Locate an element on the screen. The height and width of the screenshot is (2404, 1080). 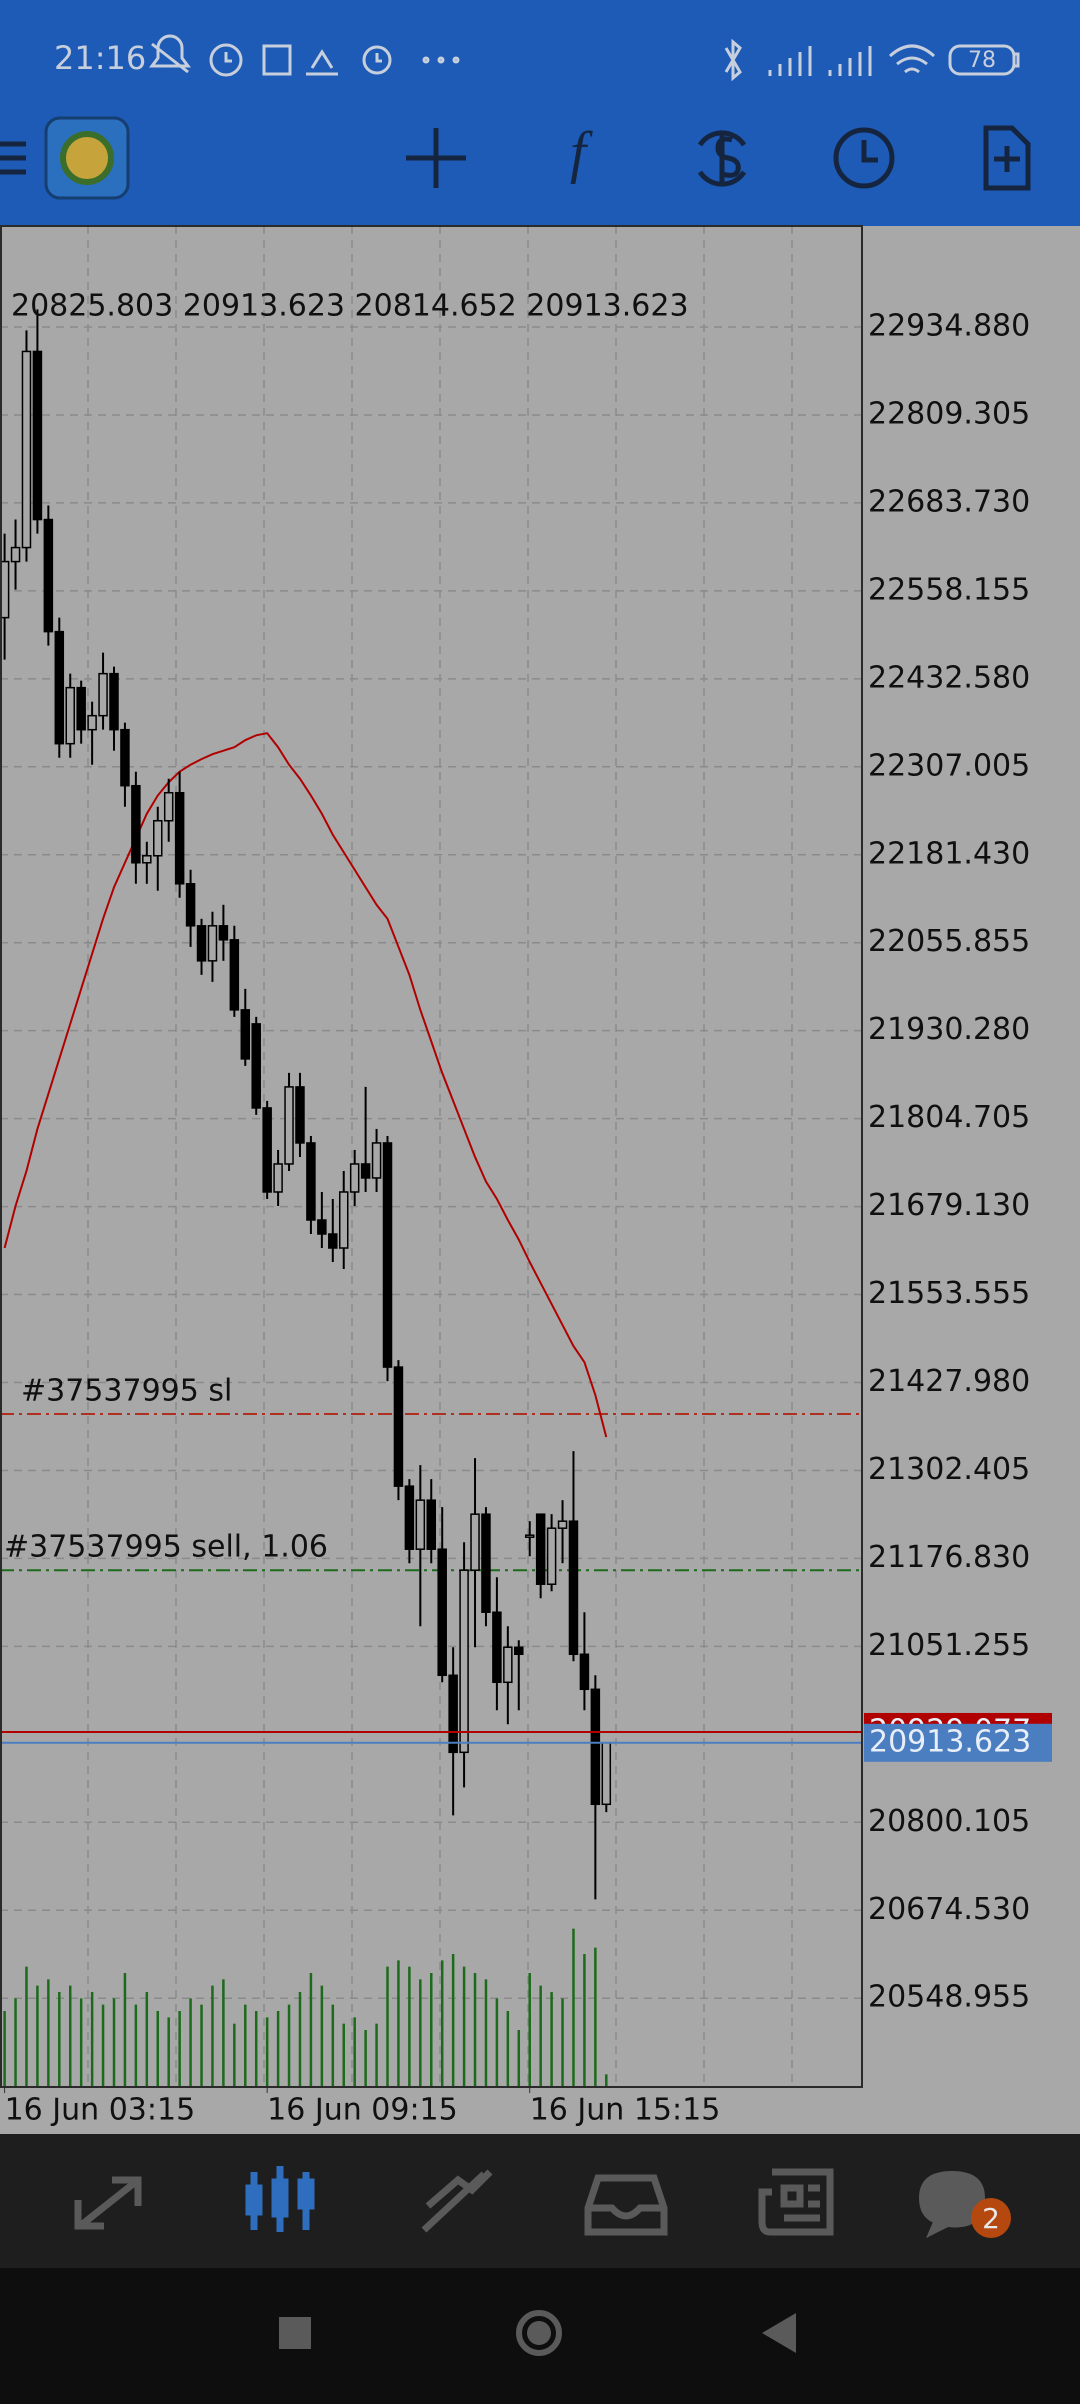
home-button is located at coordinates (539, 2333).